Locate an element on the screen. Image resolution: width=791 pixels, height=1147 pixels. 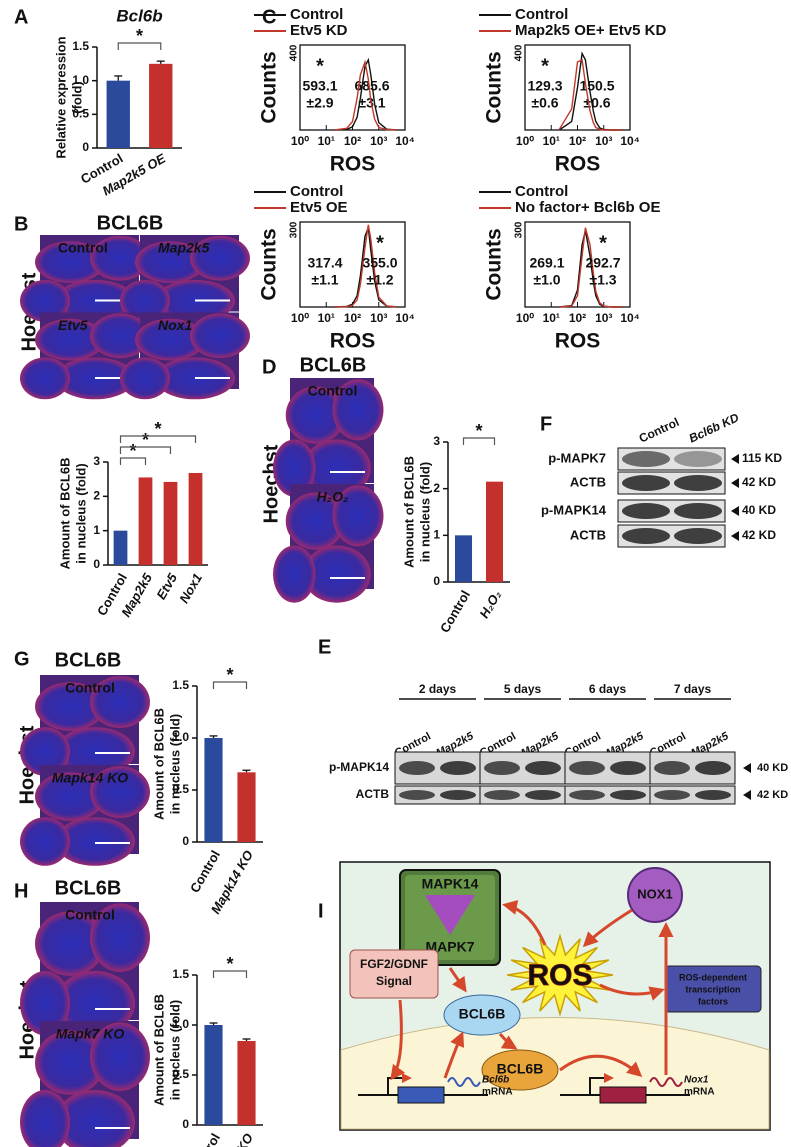
promoter-arrow is located at coordinates (601, 1084).